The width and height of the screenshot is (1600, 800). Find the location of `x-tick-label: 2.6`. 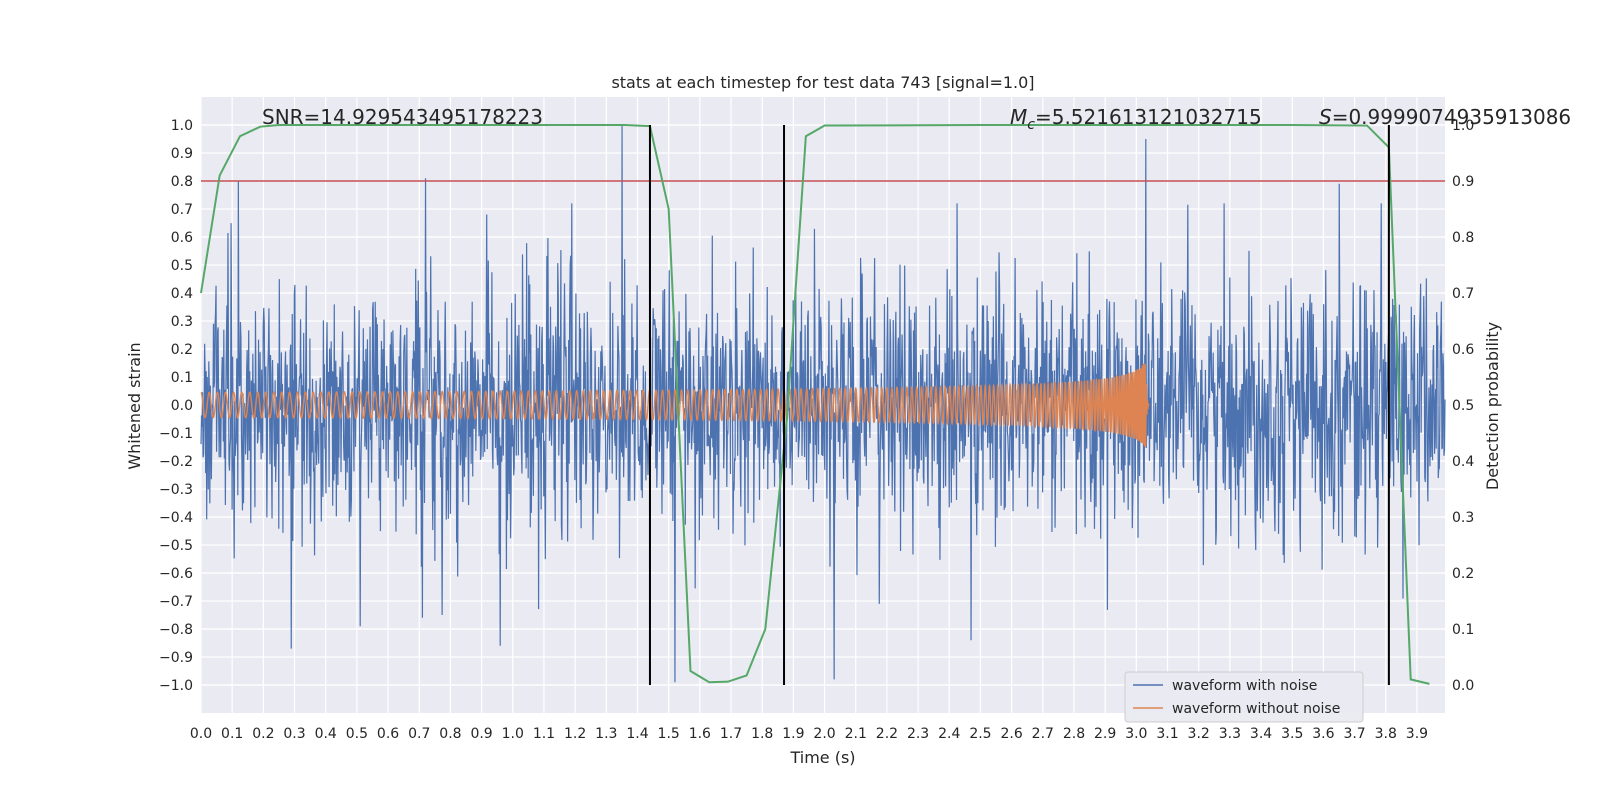

x-tick-label: 2.6 is located at coordinates (1011, 734).